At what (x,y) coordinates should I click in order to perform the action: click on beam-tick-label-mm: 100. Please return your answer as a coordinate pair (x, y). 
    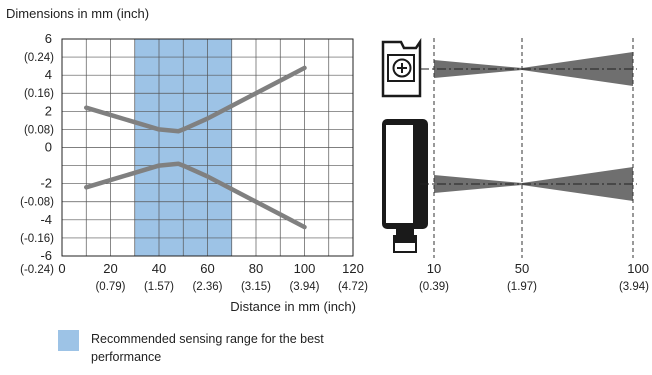
    Looking at the image, I should click on (638, 268).